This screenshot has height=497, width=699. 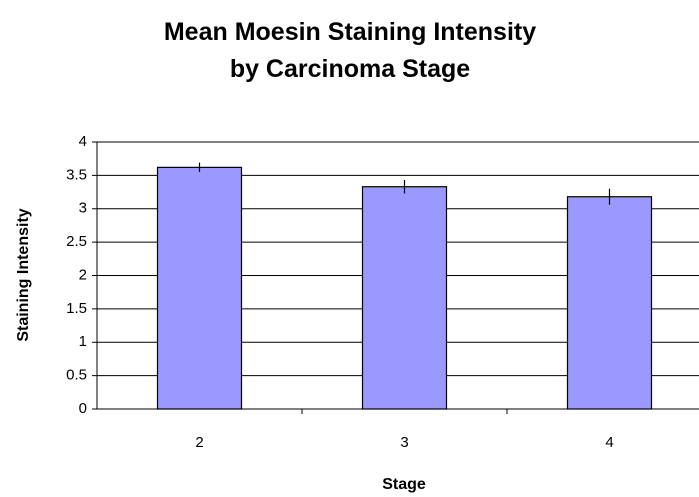 What do you see at coordinates (76, 308) in the screenshot?
I see `y-tick-label: 1.5` at bounding box center [76, 308].